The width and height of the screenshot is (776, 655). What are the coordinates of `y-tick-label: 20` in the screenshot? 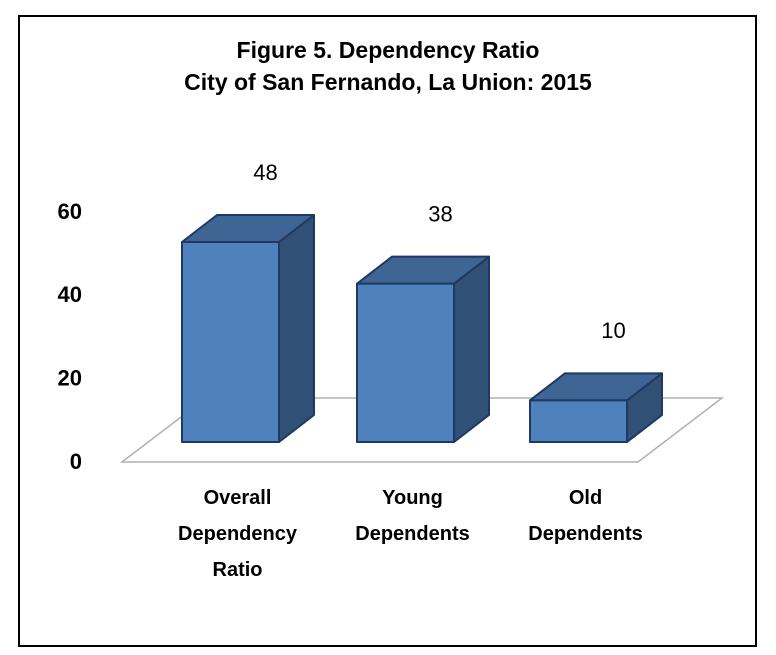 It's located at (70, 377).